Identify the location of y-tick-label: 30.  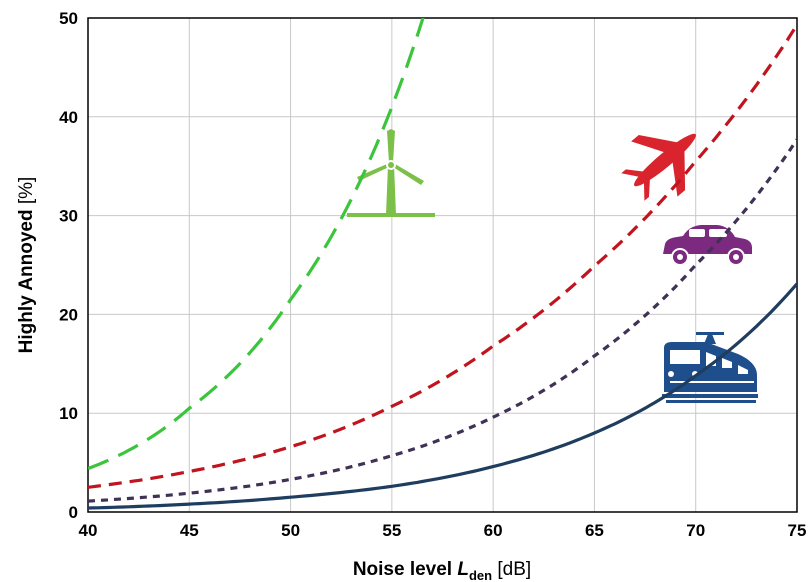
(68, 216).